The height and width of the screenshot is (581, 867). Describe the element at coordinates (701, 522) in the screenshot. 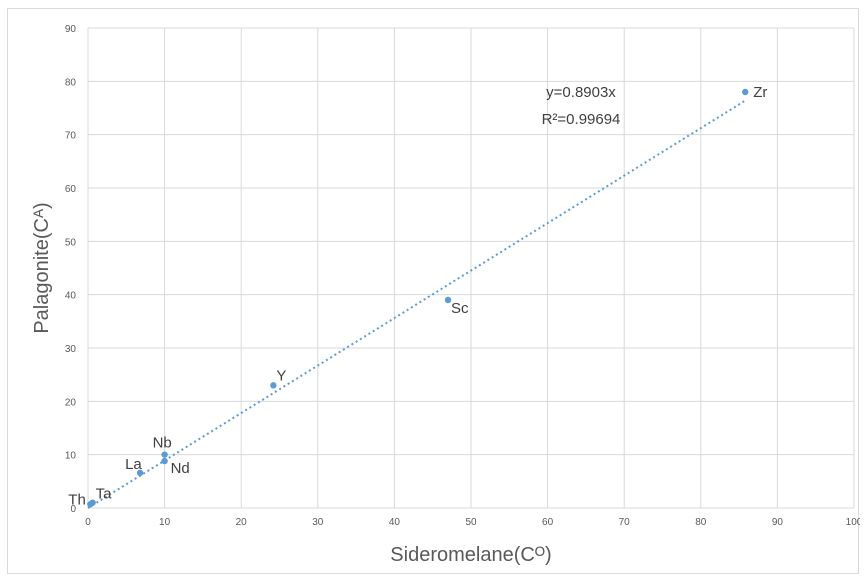

I see `x-tick-label: 80` at that location.